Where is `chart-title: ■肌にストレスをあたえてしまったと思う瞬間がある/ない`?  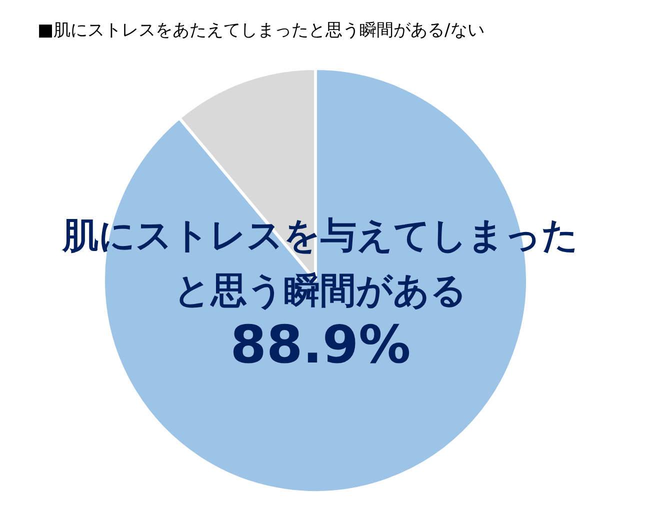 chart-title: ■肌にストレスをあたえてしまったと思う瞬間がある/ない is located at coordinates (261, 30).